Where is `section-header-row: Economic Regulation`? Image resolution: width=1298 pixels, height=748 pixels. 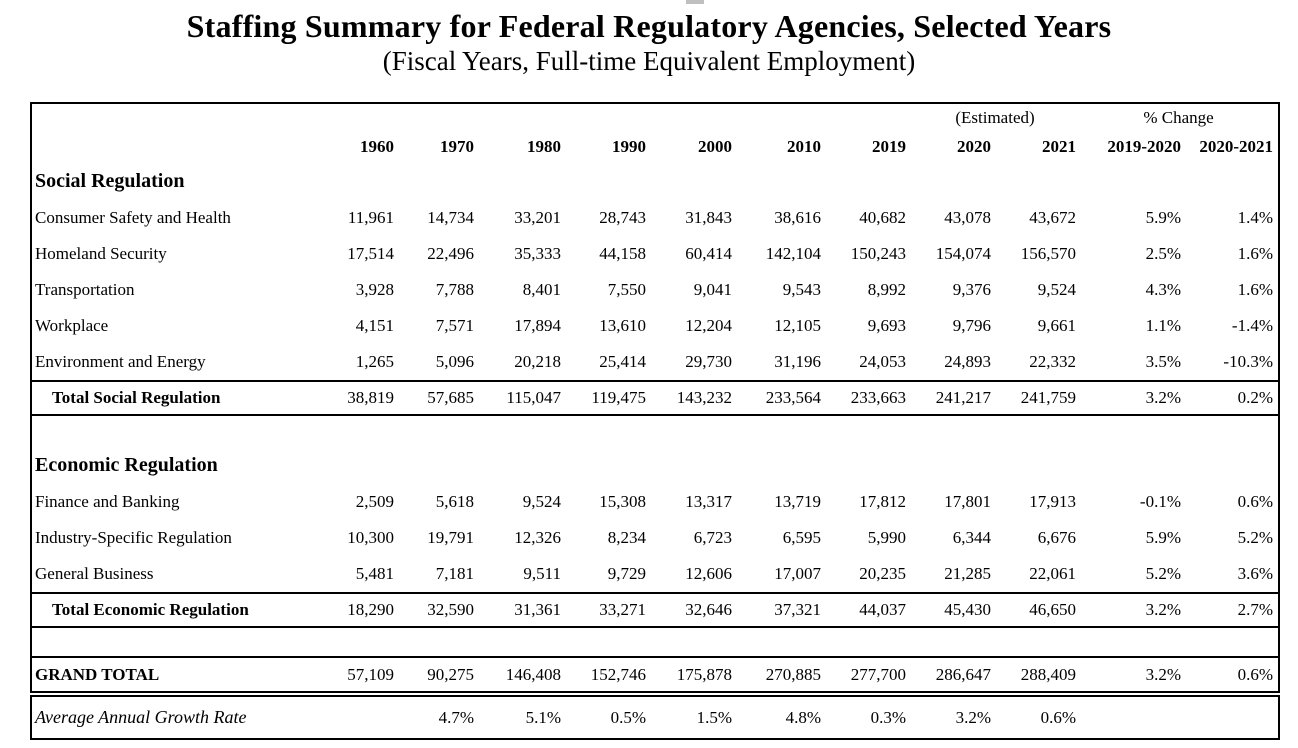 section-header-row: Economic Regulation is located at coordinates (655, 465).